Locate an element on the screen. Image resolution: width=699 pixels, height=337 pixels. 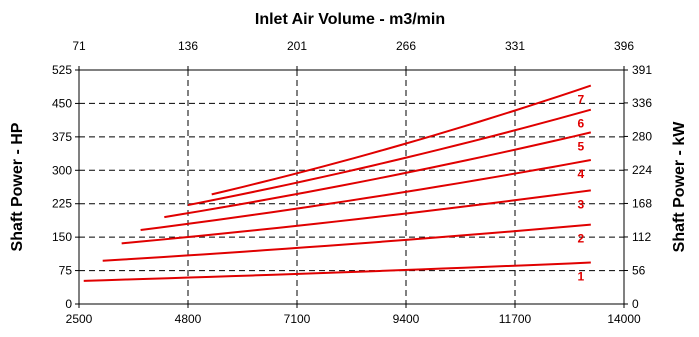
y-tick-label: 525 is located at coordinates (62, 70).